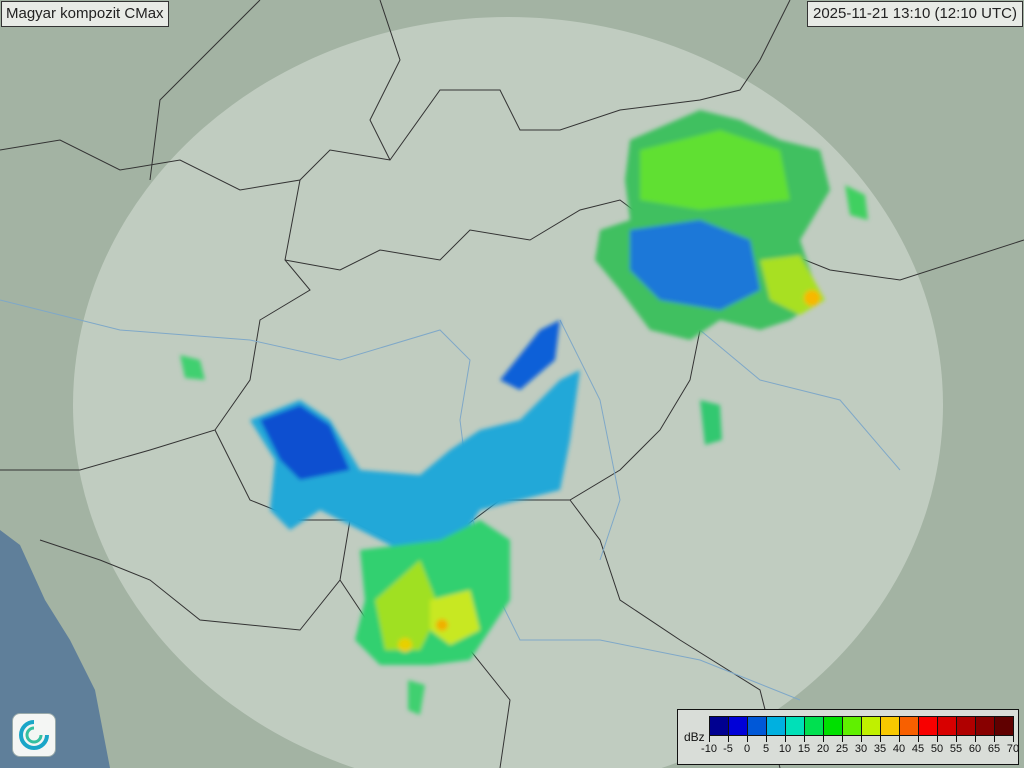 The height and width of the screenshot is (768, 1024). Describe the element at coordinates (709, 749) in the screenshot. I see `legend-tick-label: -10` at that location.